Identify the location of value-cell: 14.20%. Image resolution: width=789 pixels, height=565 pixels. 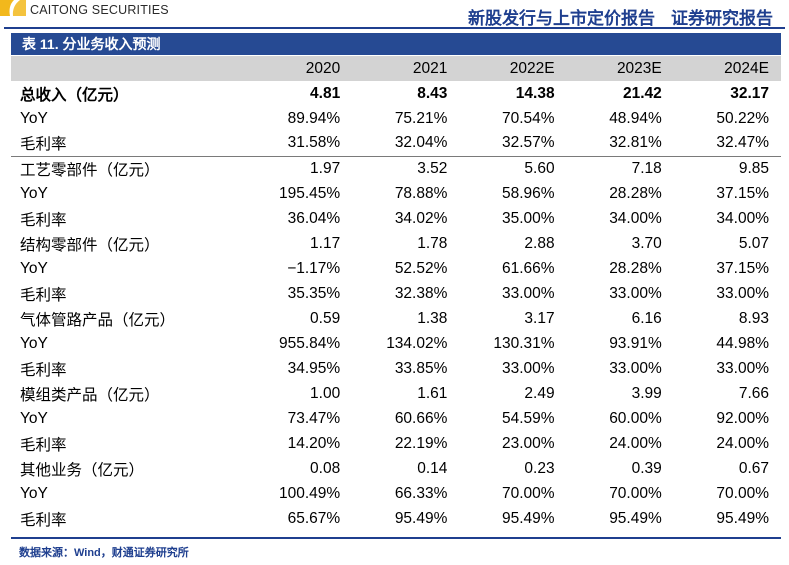
(314, 443).